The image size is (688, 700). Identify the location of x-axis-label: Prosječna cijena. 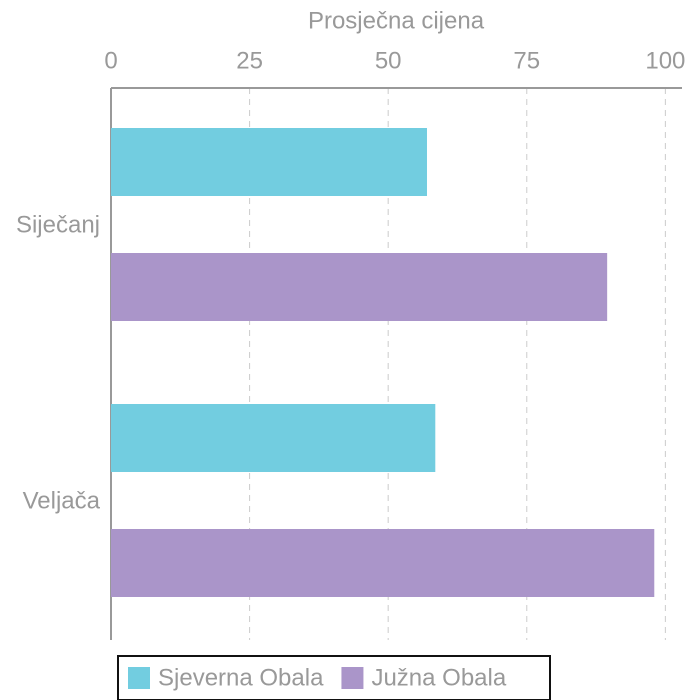
(396, 20).